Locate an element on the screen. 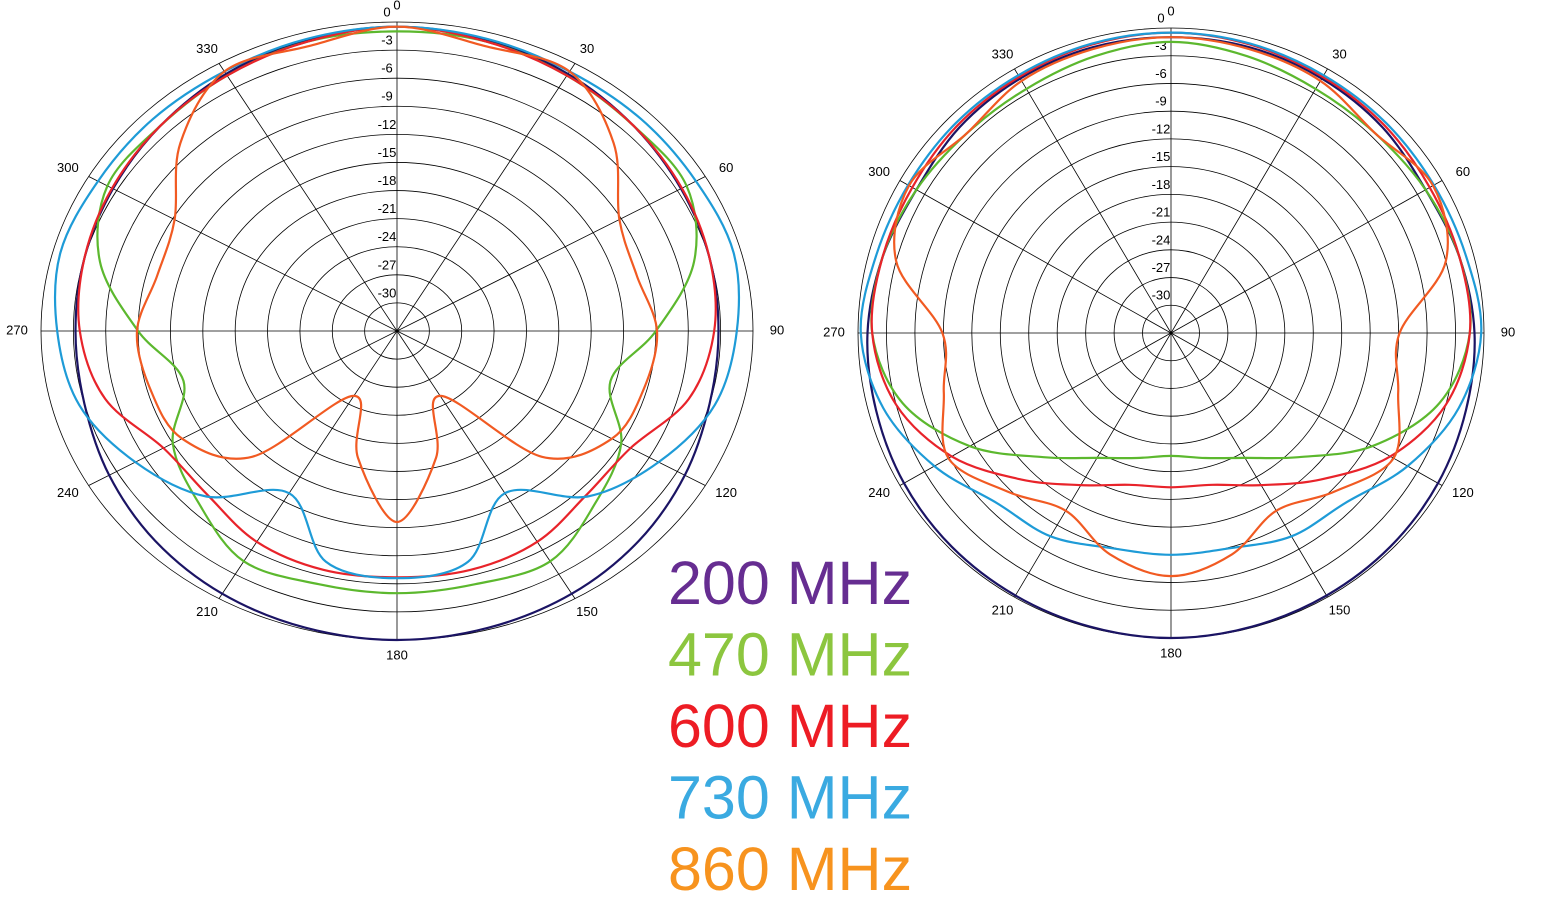  legend-entry: 860 MHz is located at coordinates (790, 867).